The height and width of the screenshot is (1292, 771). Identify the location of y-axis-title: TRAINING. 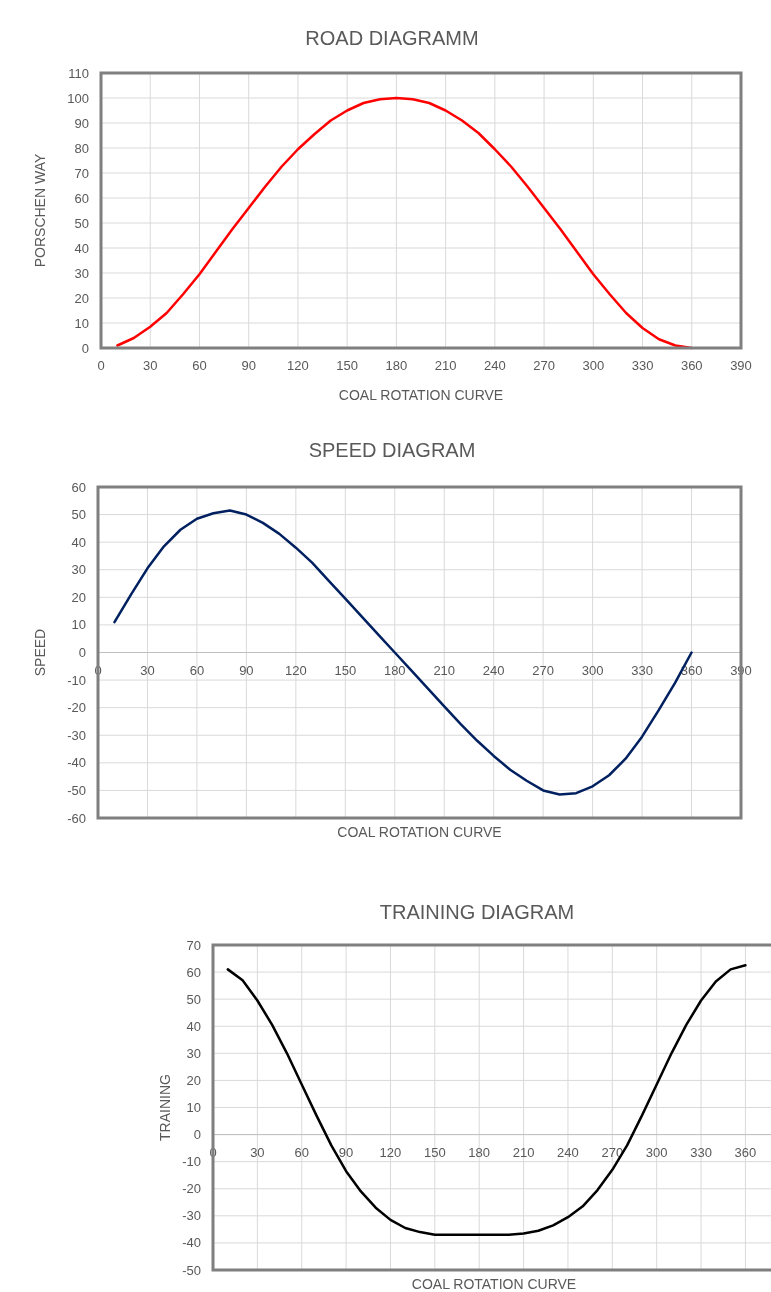
(165, 1107).